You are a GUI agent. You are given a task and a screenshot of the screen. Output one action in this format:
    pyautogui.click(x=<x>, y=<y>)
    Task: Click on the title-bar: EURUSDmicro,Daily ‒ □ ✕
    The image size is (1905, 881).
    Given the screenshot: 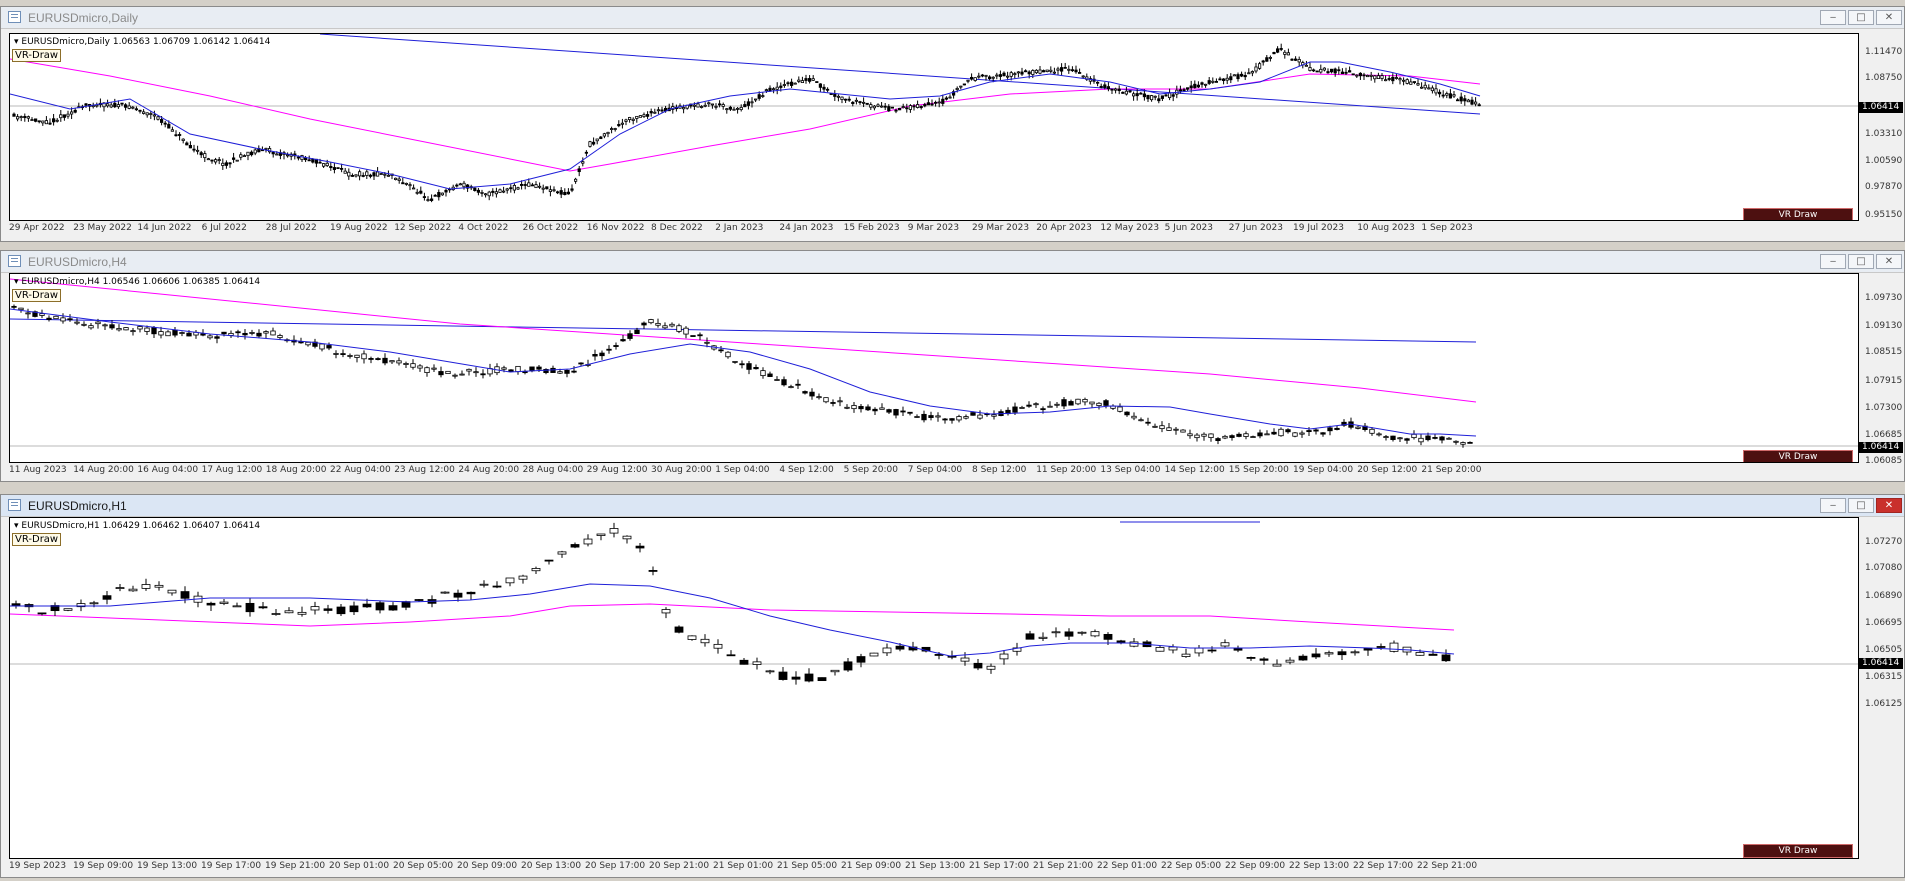 What is the action you would take?
    pyautogui.click(x=952, y=18)
    